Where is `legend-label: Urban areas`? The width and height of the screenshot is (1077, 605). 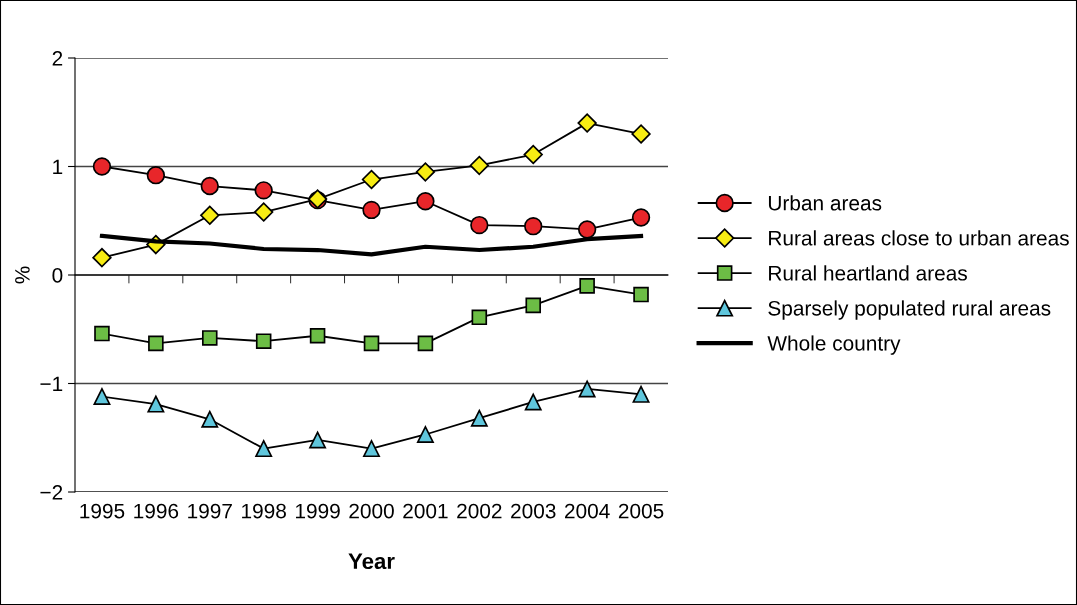
legend-label: Urban areas is located at coordinates (825, 203).